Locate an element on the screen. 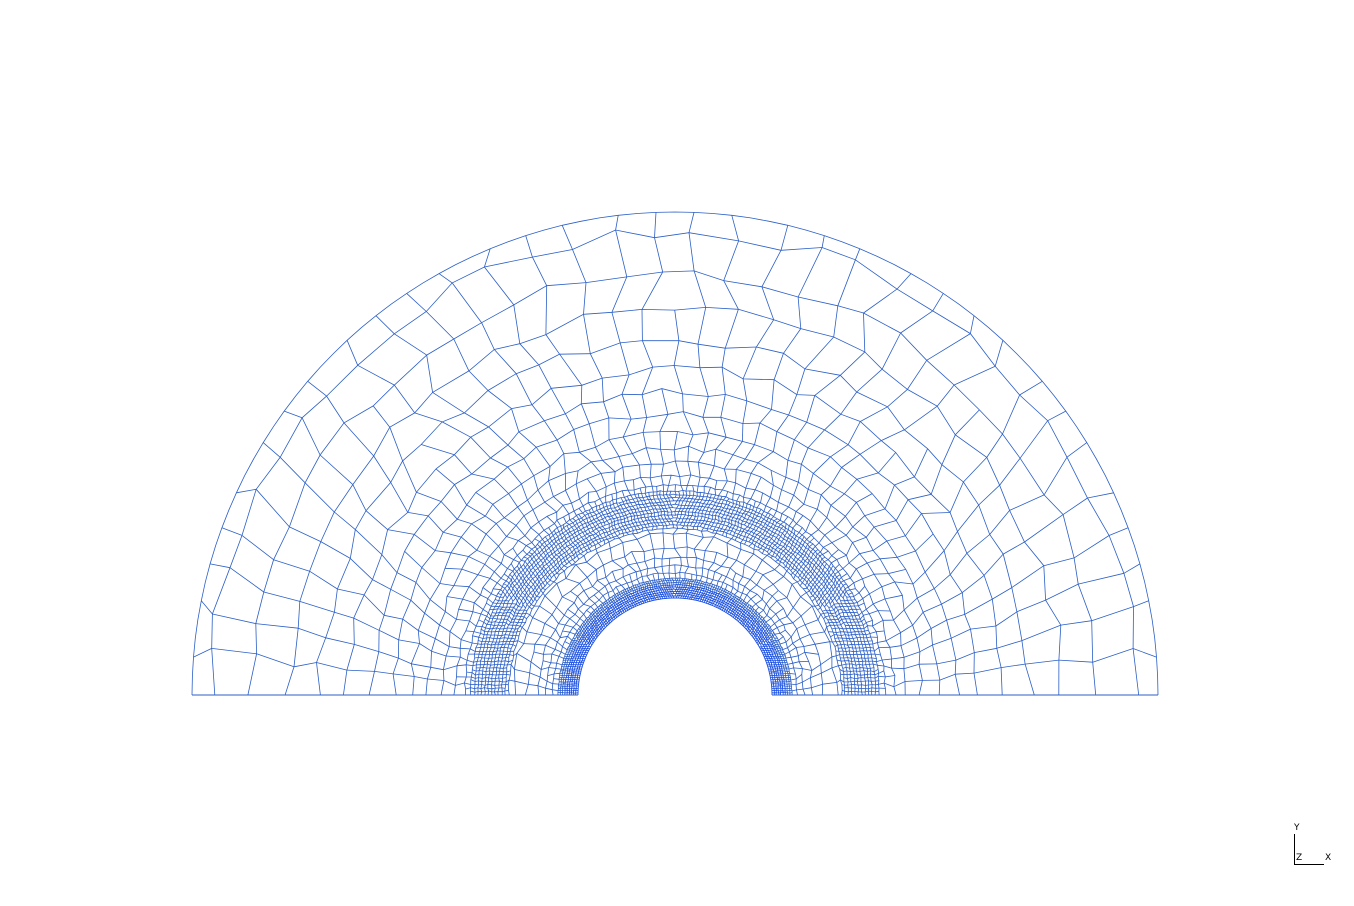 This screenshot has height=906, width=1354. y-axis-label: Y is located at coordinates (1297, 828).